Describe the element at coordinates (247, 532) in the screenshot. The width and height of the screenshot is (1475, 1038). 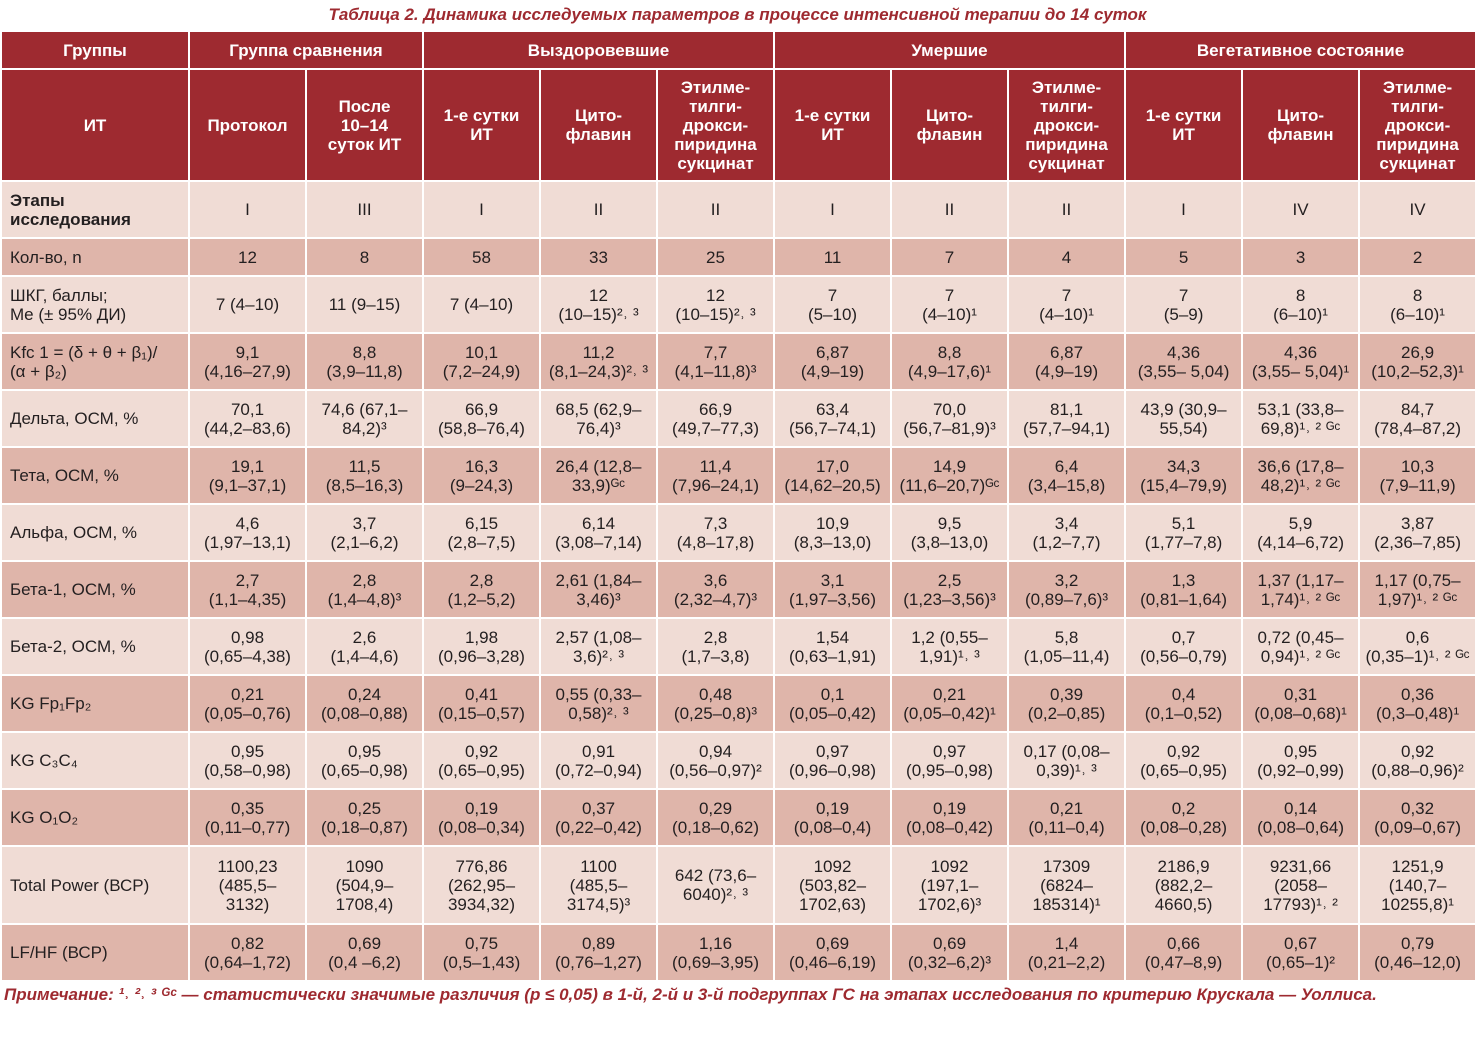
I see `table-cell: 4,6 (1,97–13,1)` at that location.